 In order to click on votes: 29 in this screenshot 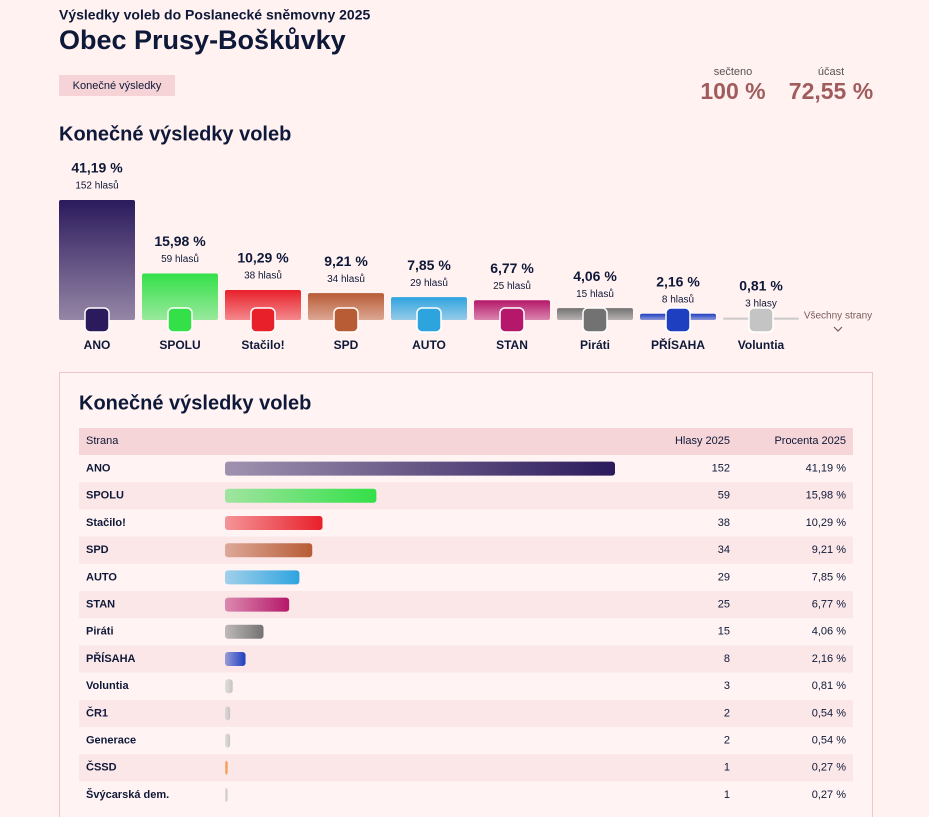, I will do `click(724, 577)`.